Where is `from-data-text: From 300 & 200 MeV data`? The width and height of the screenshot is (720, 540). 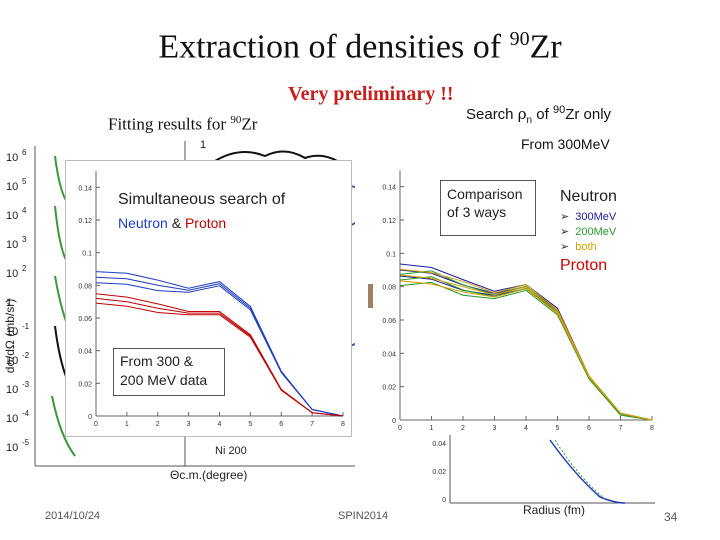
from-data-text: From 300 & 200 MeV data is located at coordinates (164, 370).